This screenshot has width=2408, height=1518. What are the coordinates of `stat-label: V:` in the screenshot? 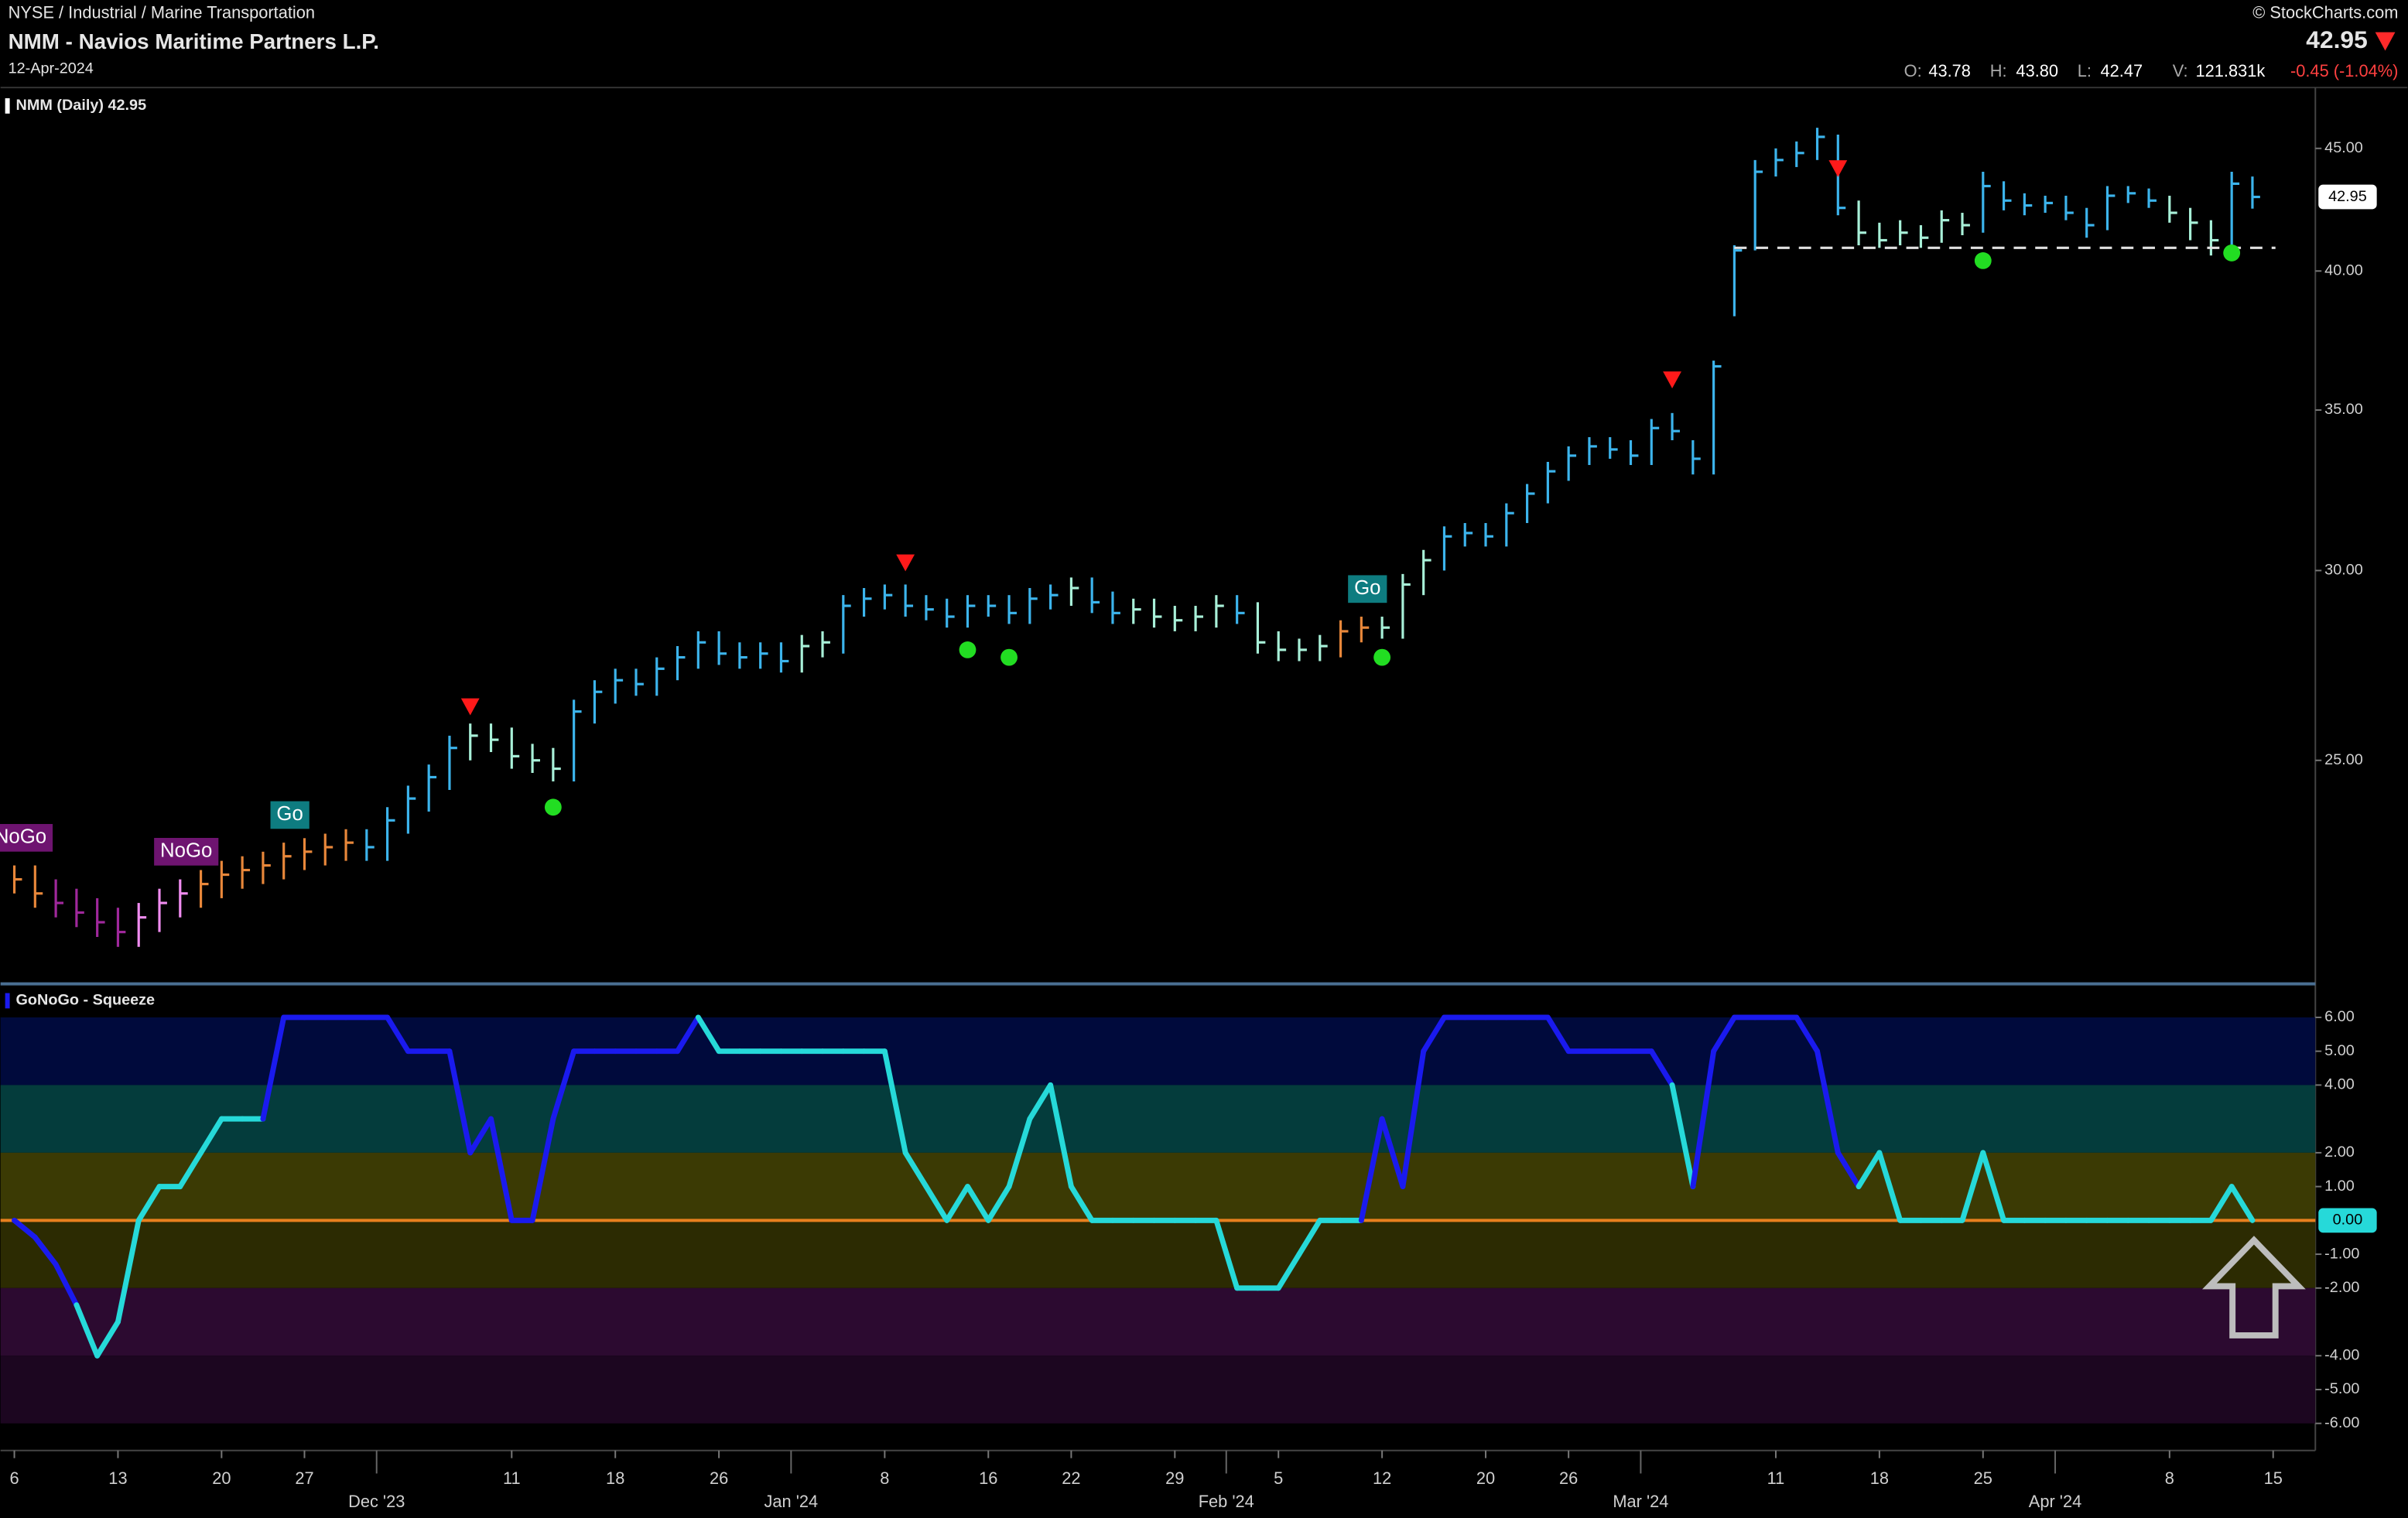 It's located at (2180, 70).